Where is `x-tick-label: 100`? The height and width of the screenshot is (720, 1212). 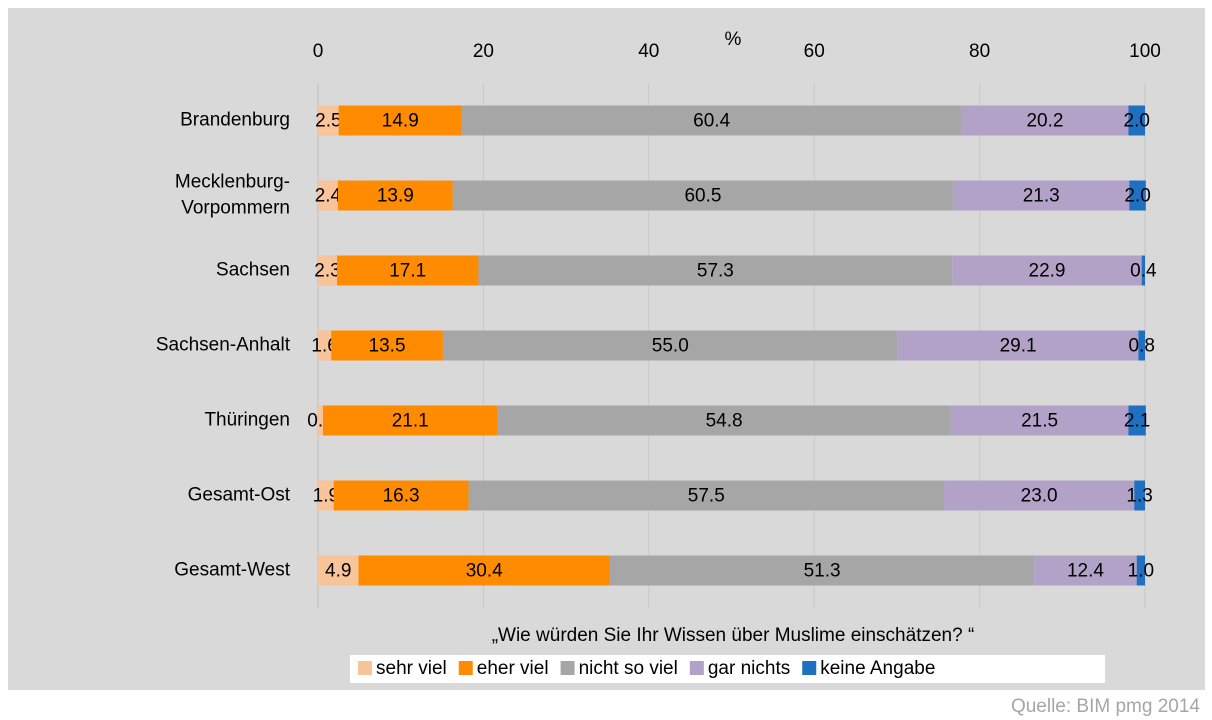 x-tick-label: 100 is located at coordinates (1145, 51).